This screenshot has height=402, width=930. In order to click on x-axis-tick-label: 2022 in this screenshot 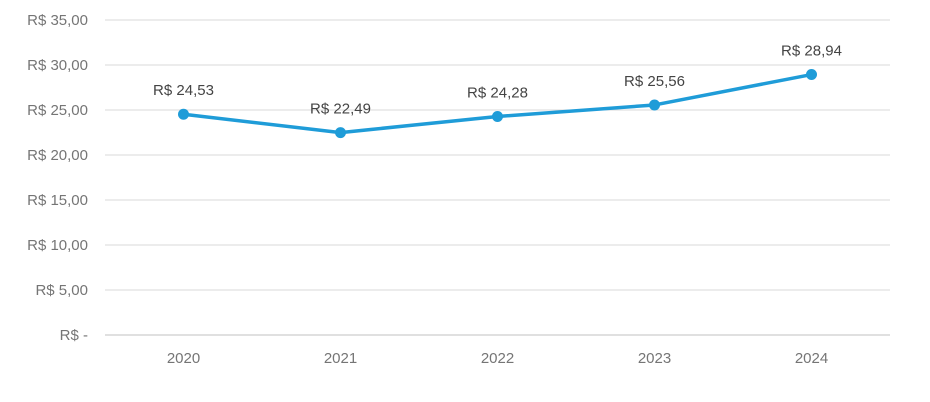, I will do `click(497, 358)`.